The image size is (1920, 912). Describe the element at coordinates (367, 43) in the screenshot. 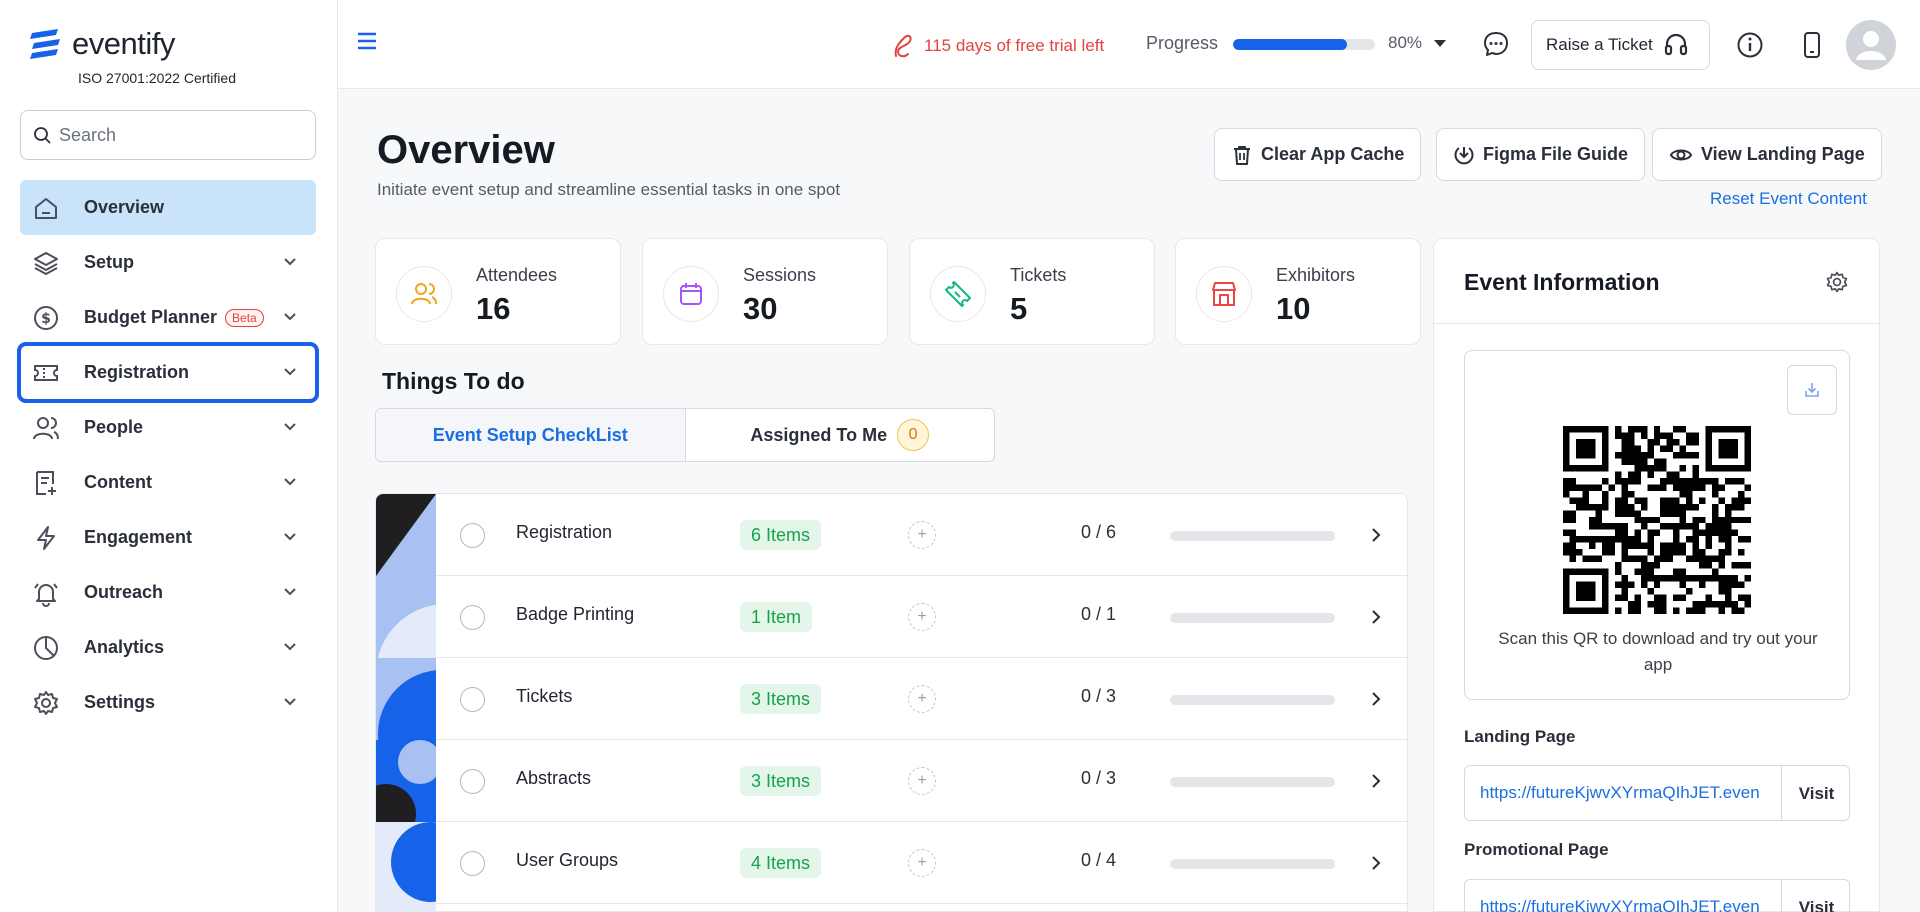

I see `menu-toggle-icon` at that location.